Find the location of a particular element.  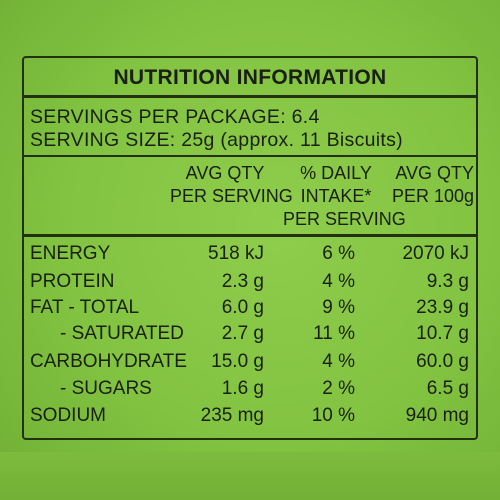

column-header-line: % DAILY is located at coordinates (336, 173).